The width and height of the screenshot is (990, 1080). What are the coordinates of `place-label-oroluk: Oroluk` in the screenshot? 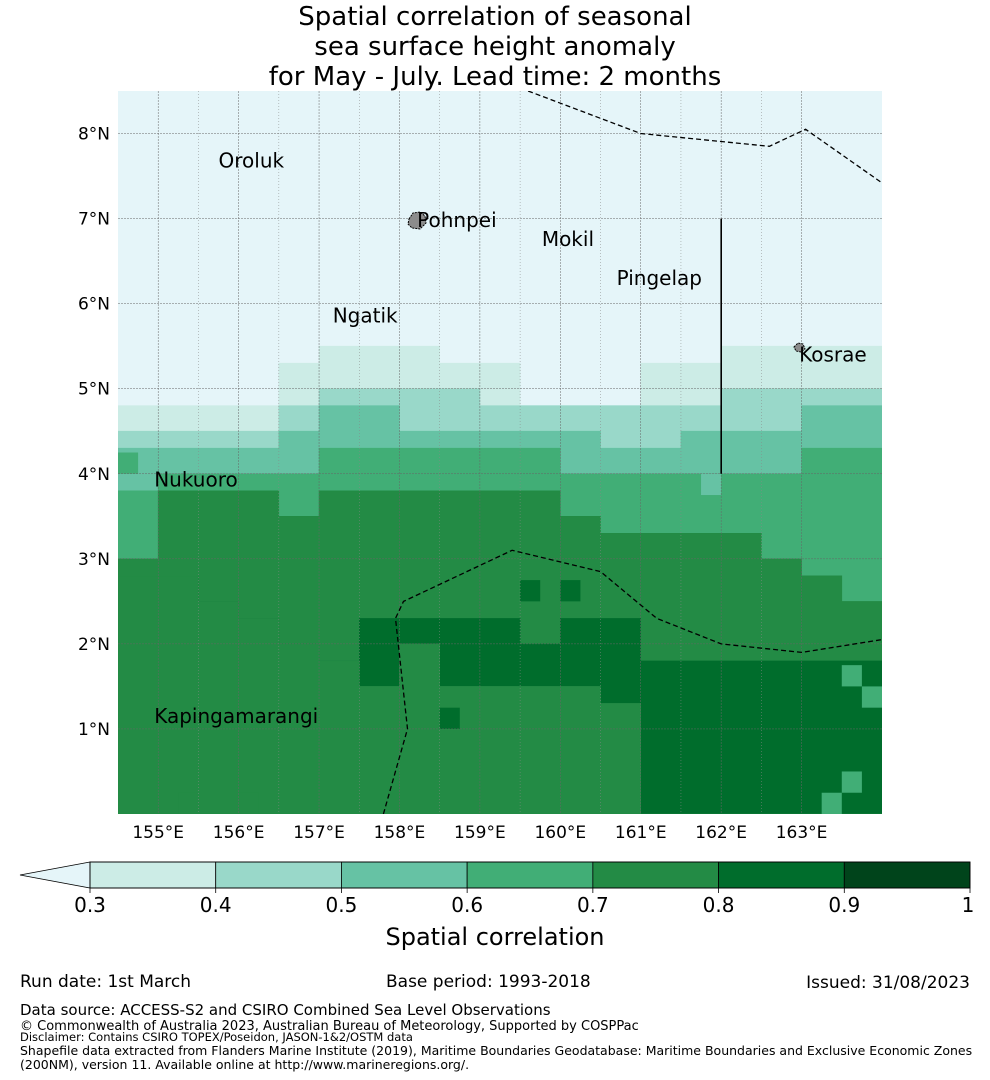 It's located at (252, 161).